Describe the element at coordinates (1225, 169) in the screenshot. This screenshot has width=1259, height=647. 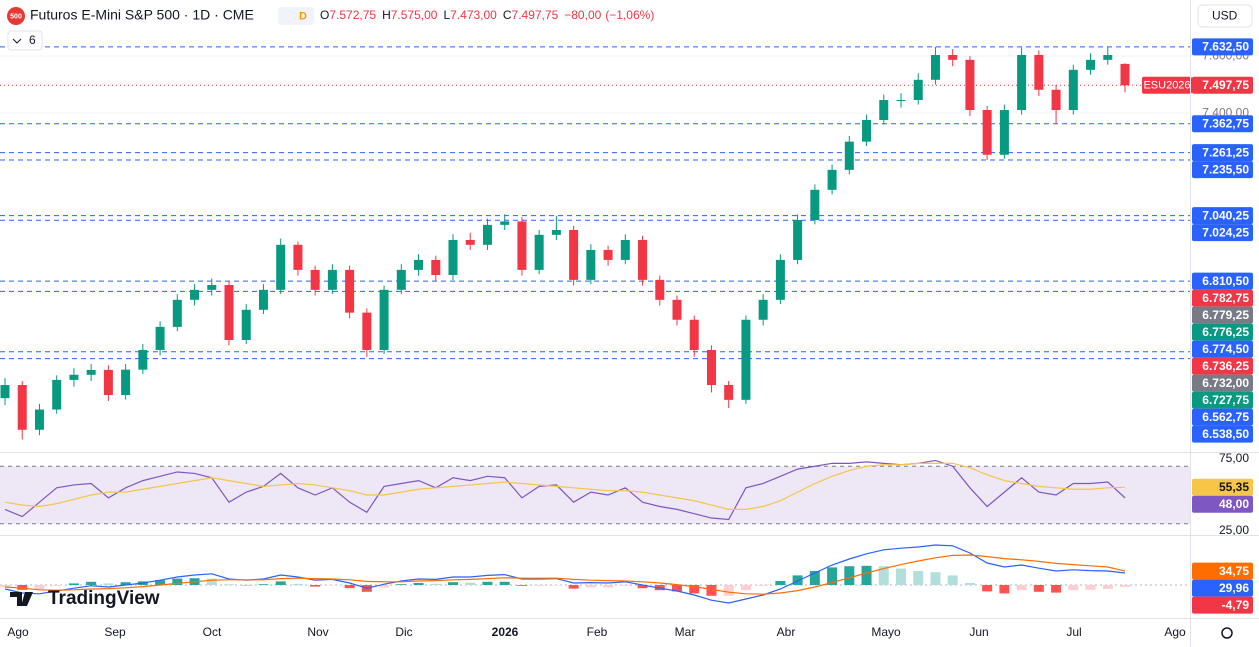
I see `price-label: 7.235,50` at that location.